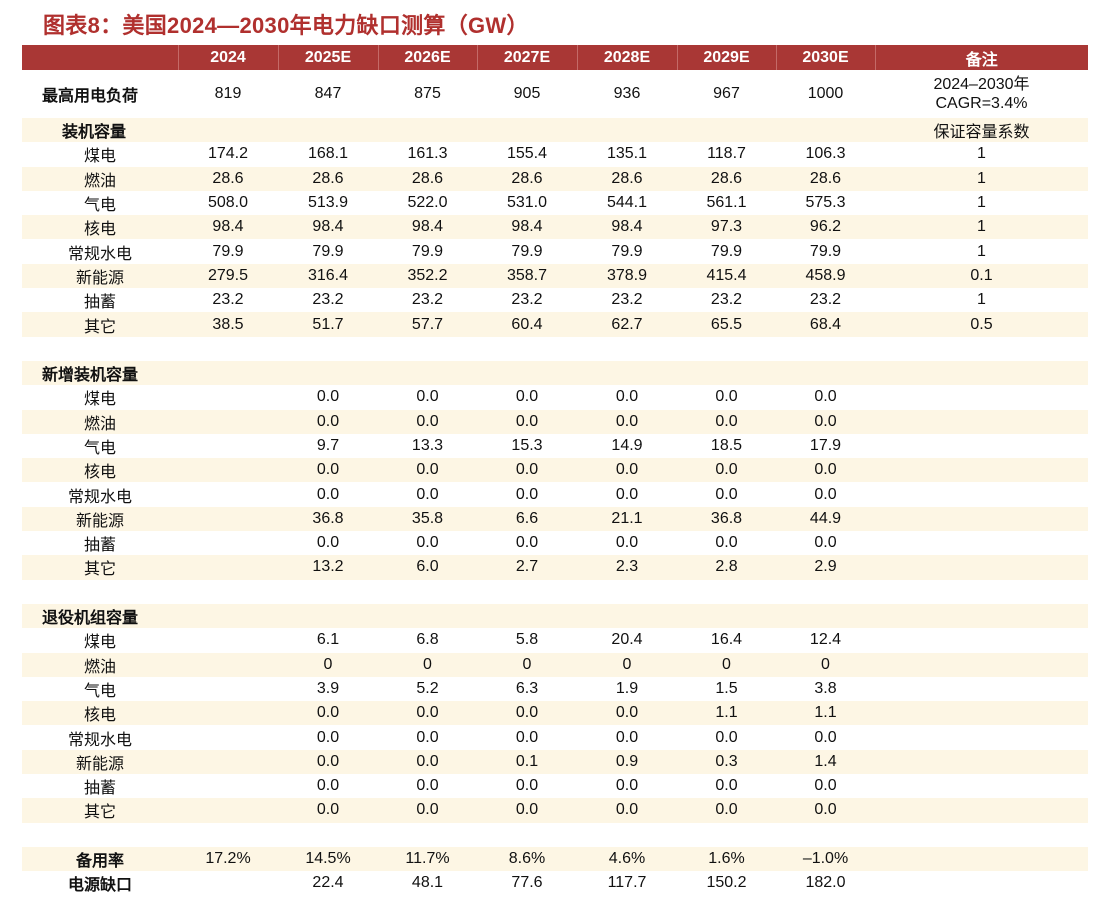  What do you see at coordinates (825, 227) in the screenshot?
I see `value-cell: 96.2` at bounding box center [825, 227].